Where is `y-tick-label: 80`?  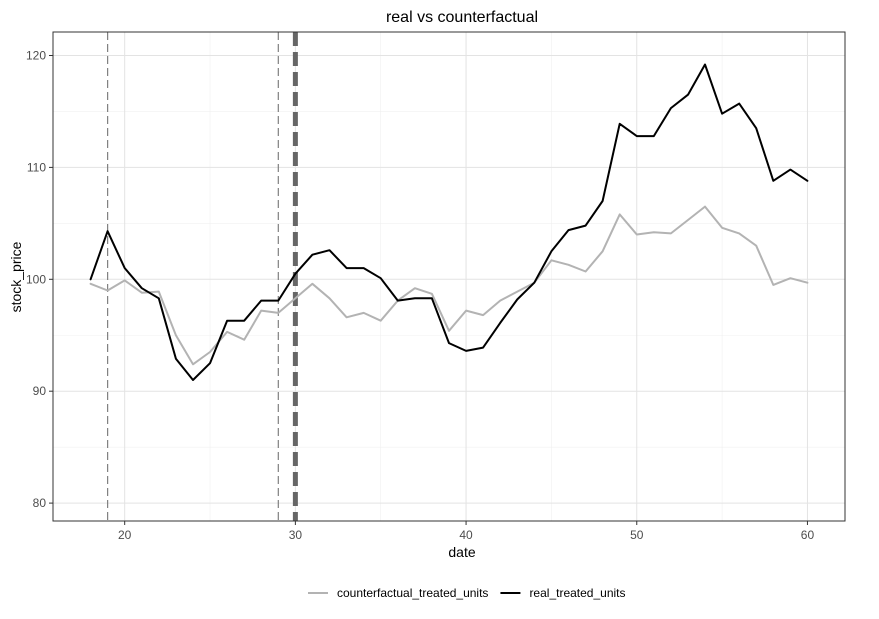 y-tick-label: 80 is located at coordinates (40, 503).